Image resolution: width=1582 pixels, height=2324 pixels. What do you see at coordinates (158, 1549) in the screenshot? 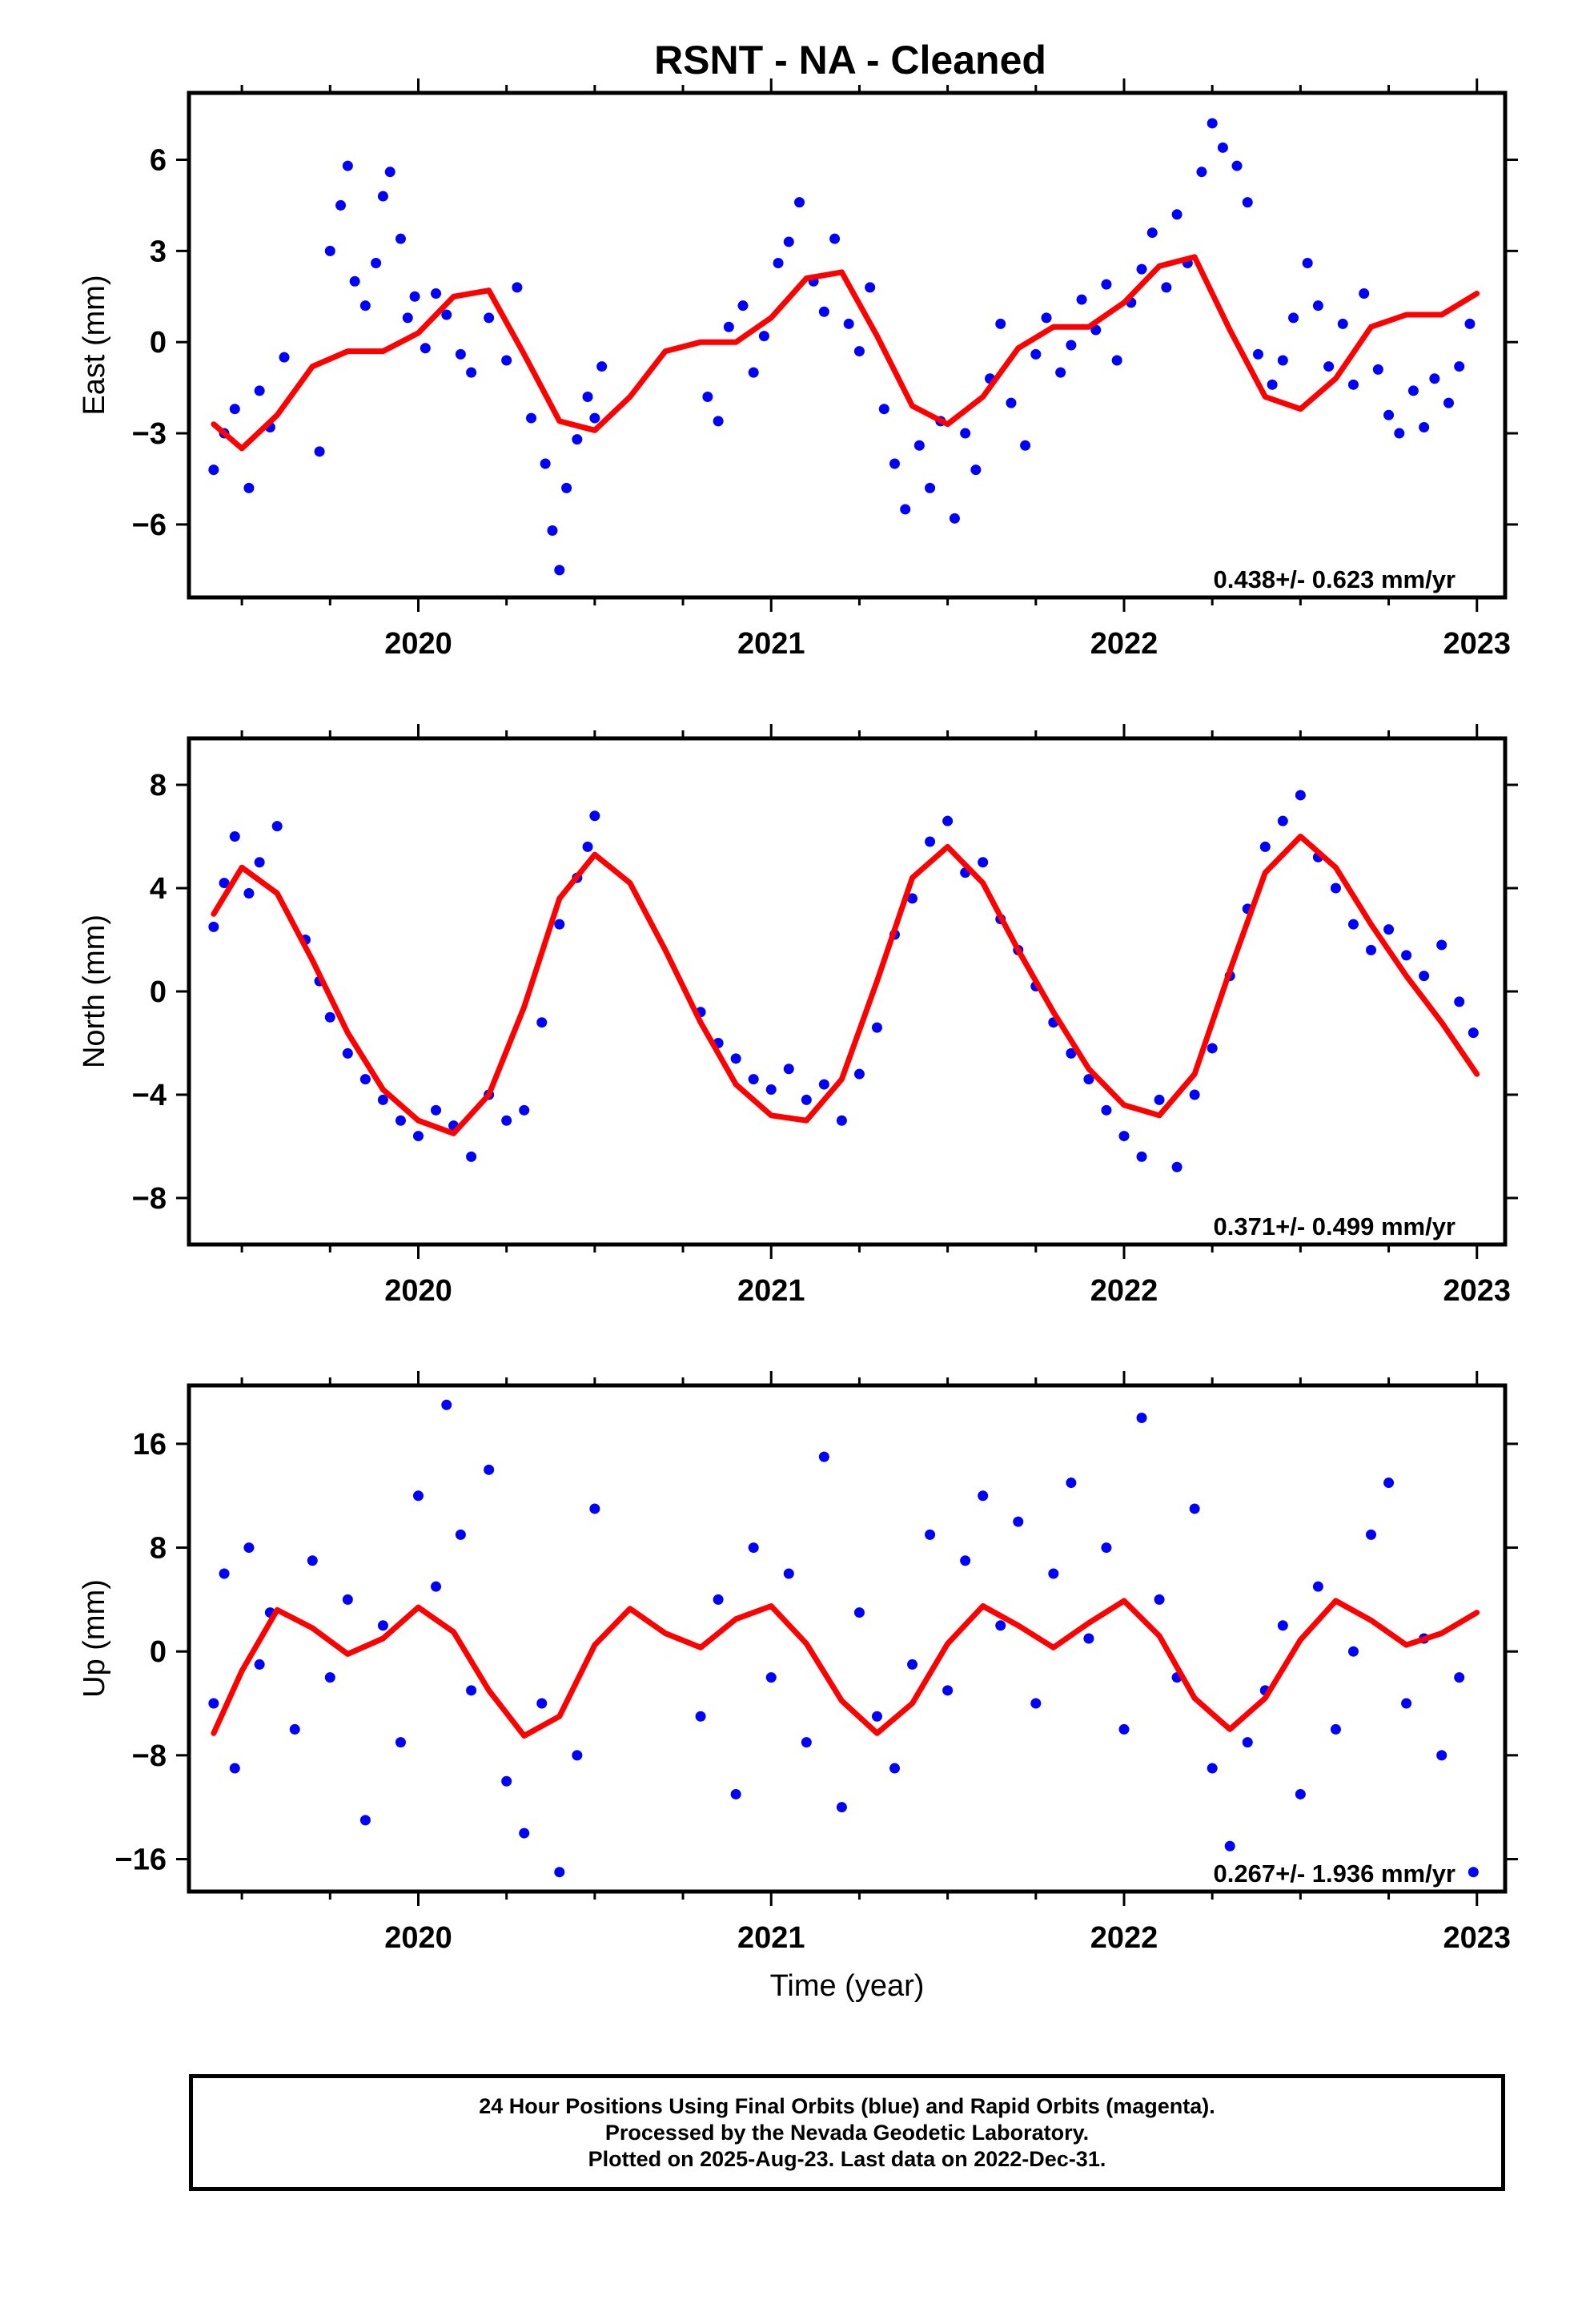
I see `y-tick-label: 8` at bounding box center [158, 1549].